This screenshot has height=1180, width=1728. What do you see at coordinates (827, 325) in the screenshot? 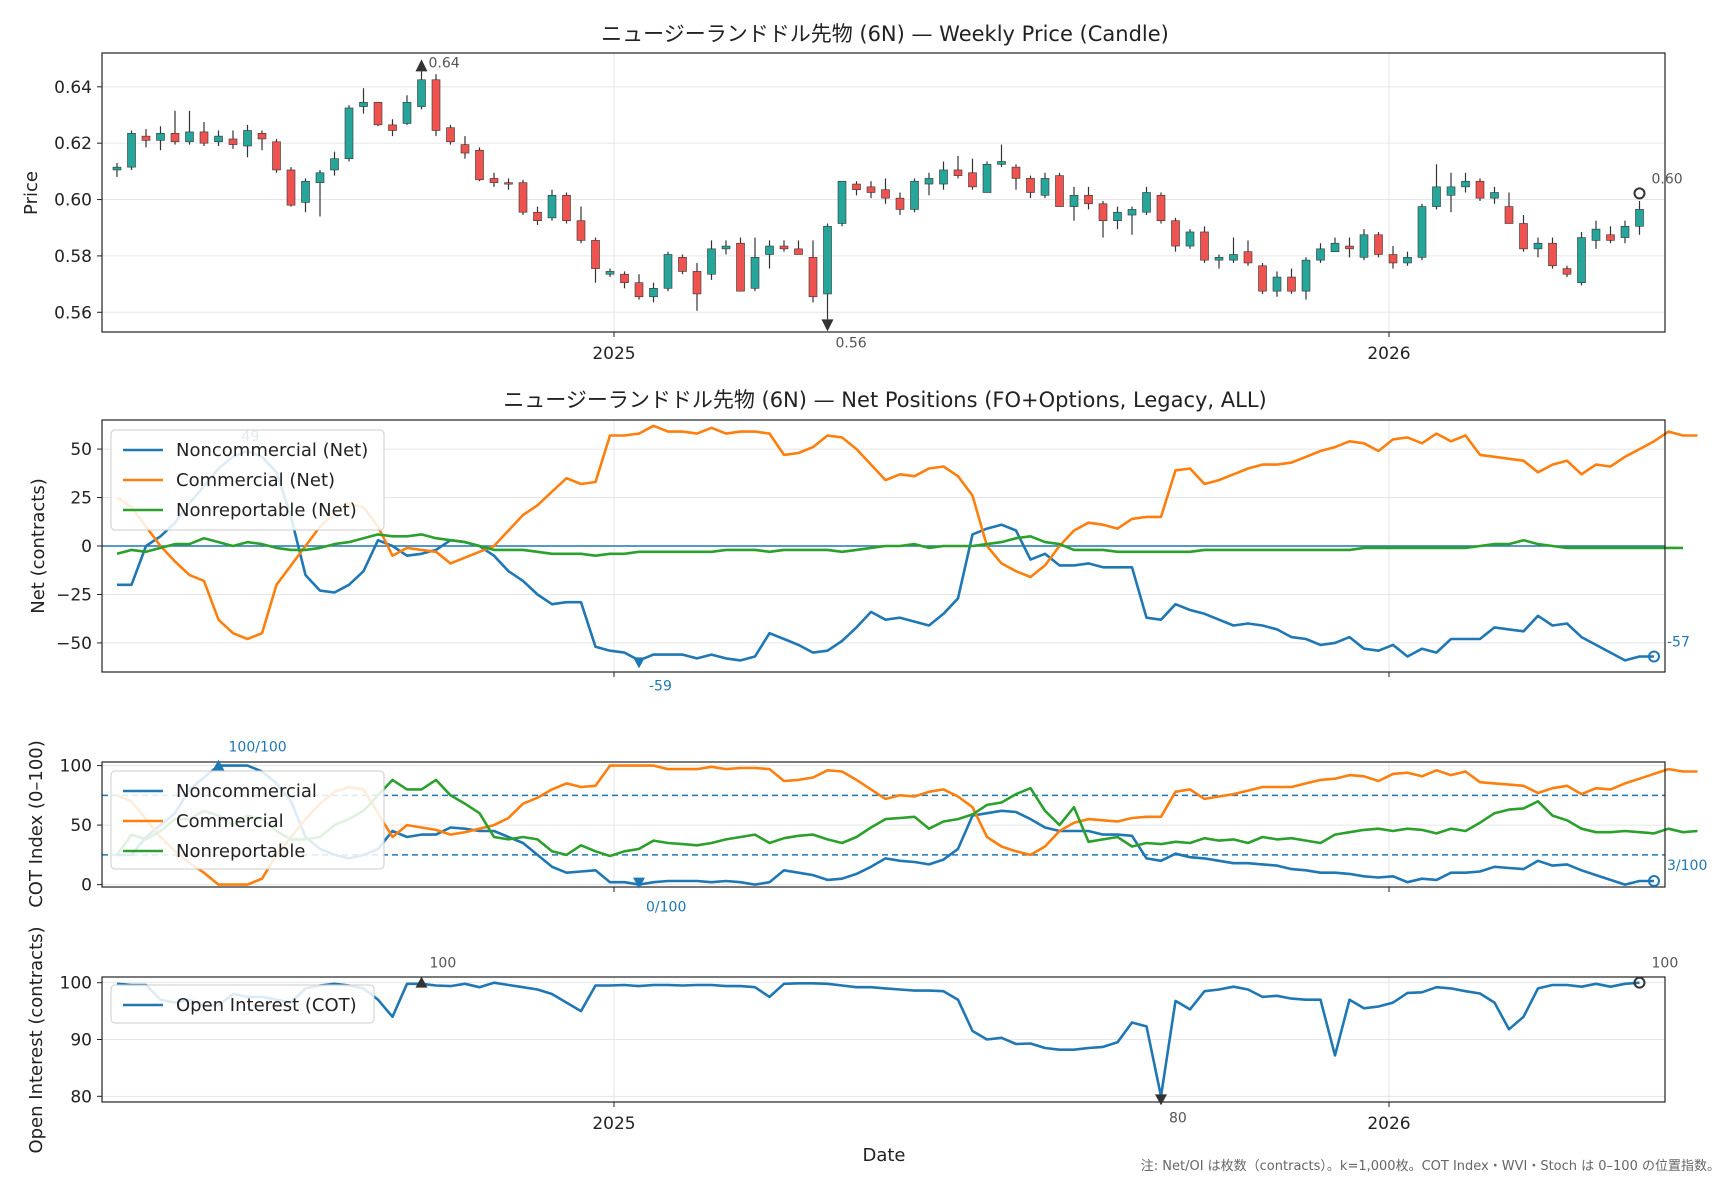
I see `low-marker` at bounding box center [827, 325].